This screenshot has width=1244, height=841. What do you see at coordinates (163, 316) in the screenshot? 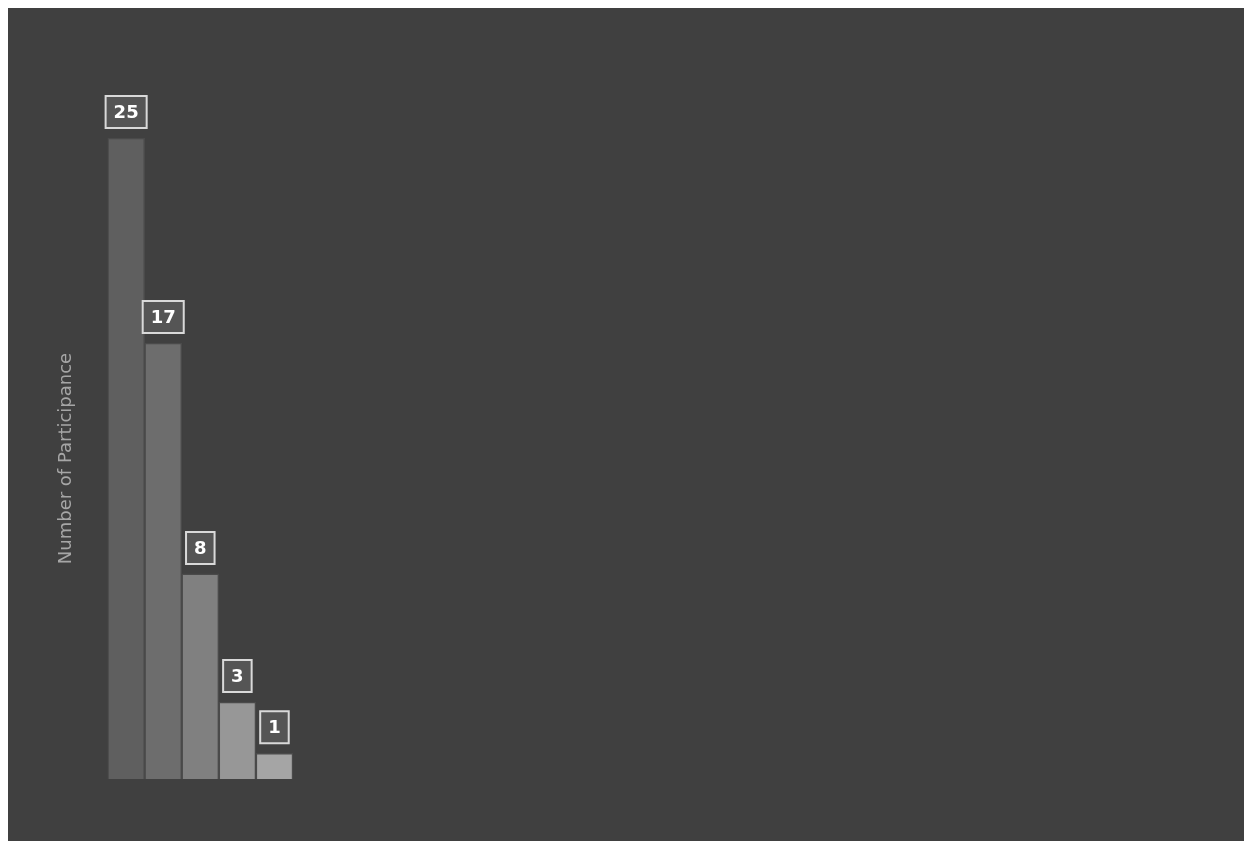
I see `data-label: 17` at bounding box center [163, 316].